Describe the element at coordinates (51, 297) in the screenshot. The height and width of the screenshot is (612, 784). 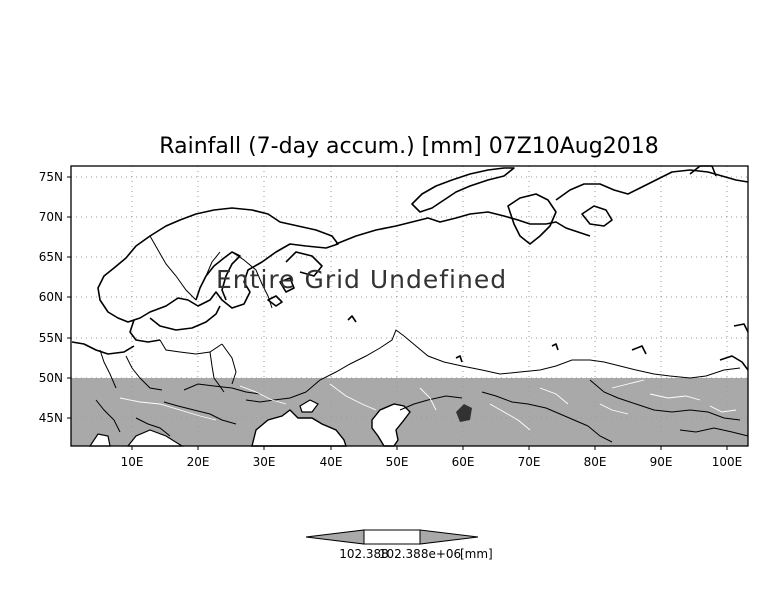
I see `y-tick-label: 60N` at that location.